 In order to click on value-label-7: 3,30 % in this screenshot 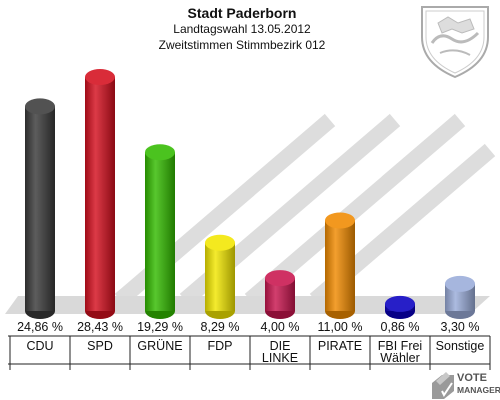, I will do `click(460, 327)`.